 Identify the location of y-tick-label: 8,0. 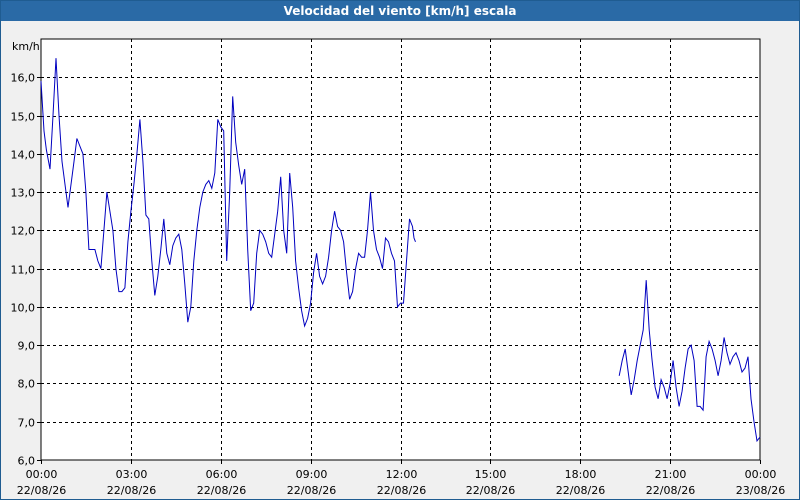
(27, 384).